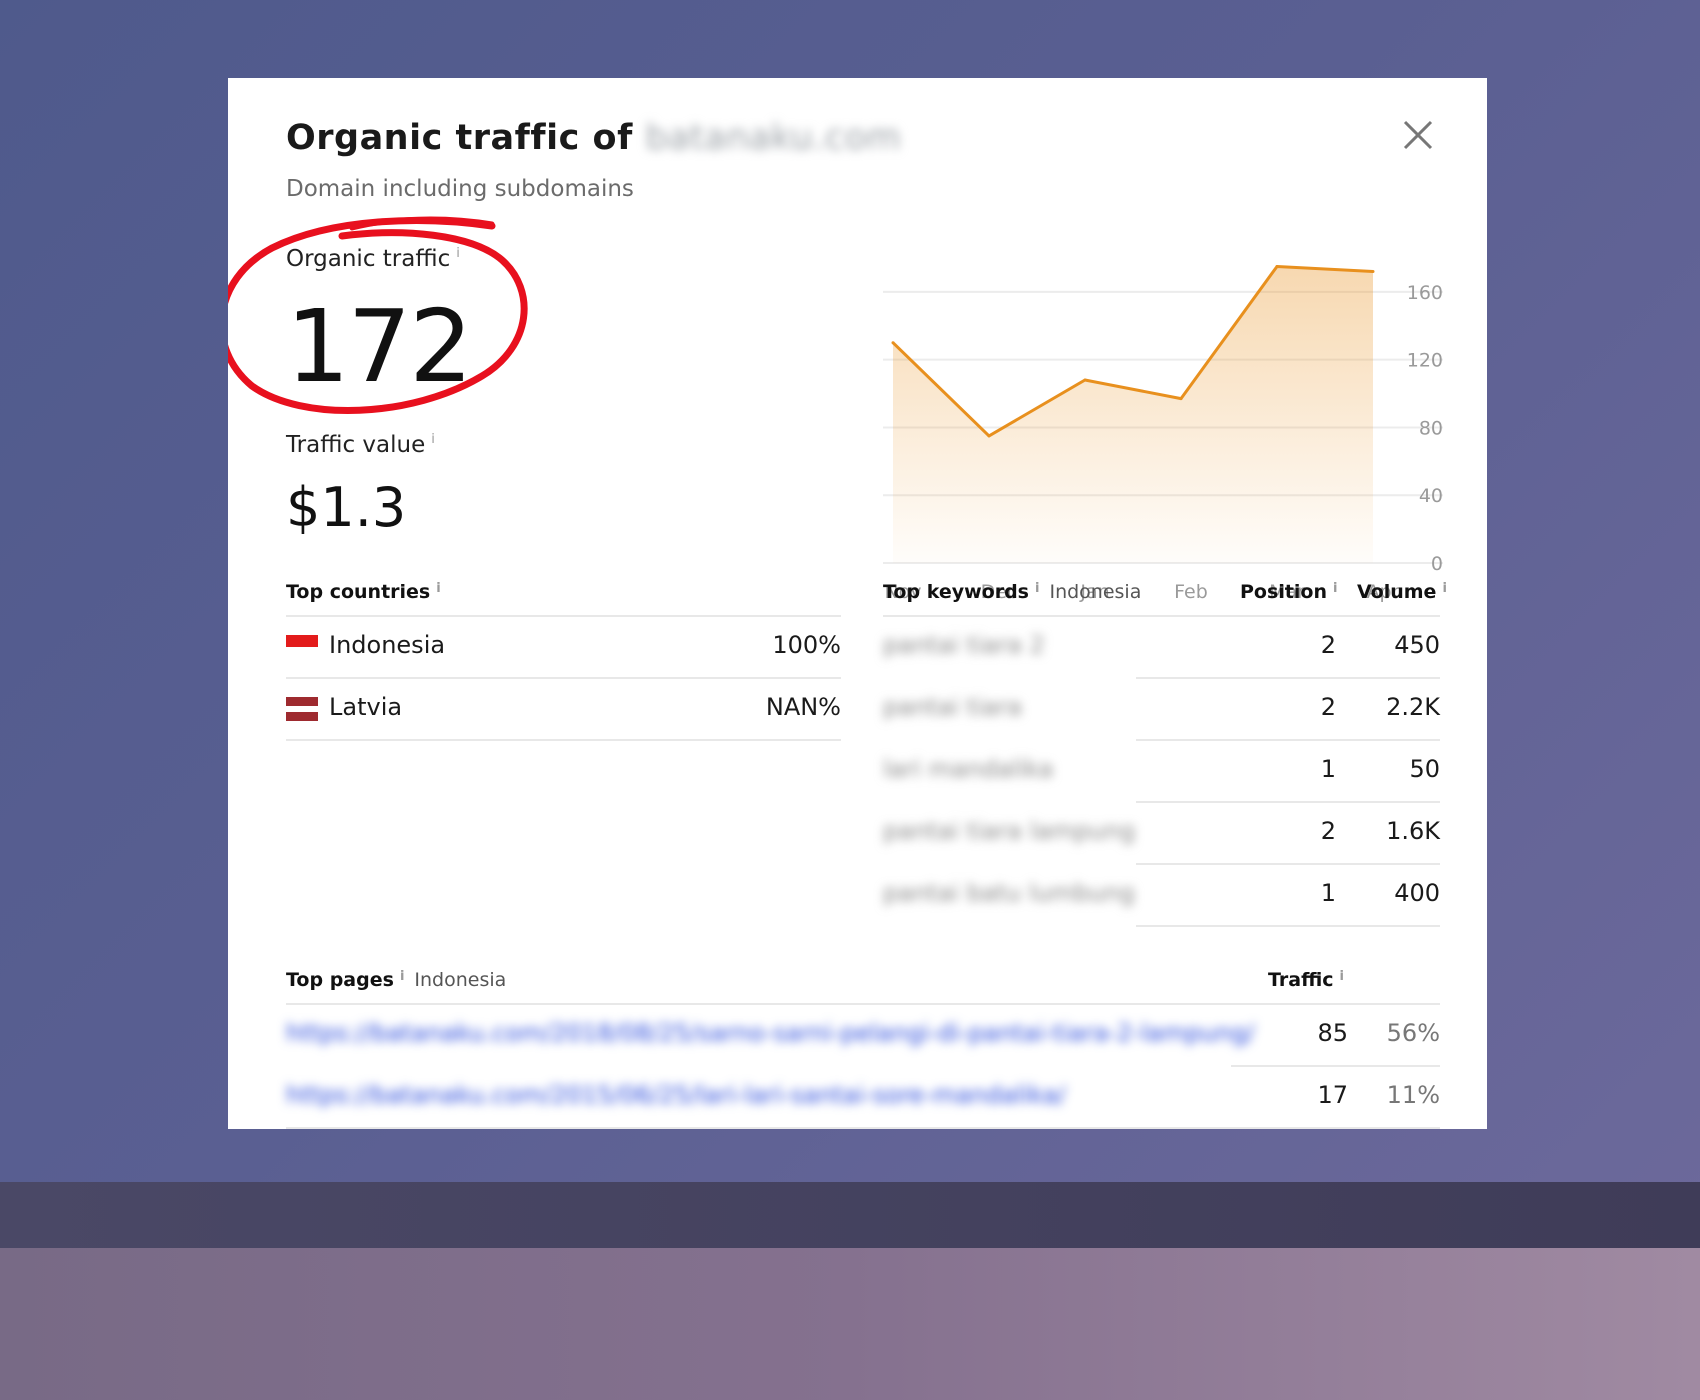 The height and width of the screenshot is (1400, 1700). Describe the element at coordinates (964, 645) in the screenshot. I see `keyword-text: pantai tiara 2` at that location.